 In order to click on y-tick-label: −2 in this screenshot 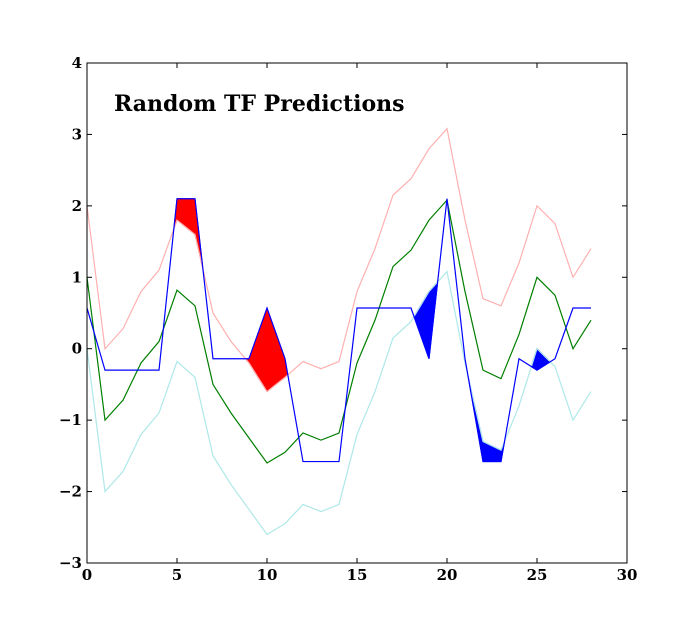, I will do `click(70, 492)`.